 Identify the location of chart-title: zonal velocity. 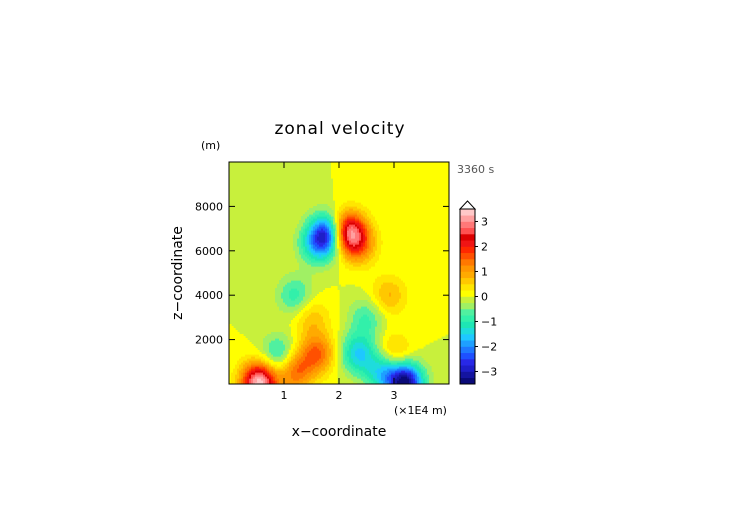
(339, 129).